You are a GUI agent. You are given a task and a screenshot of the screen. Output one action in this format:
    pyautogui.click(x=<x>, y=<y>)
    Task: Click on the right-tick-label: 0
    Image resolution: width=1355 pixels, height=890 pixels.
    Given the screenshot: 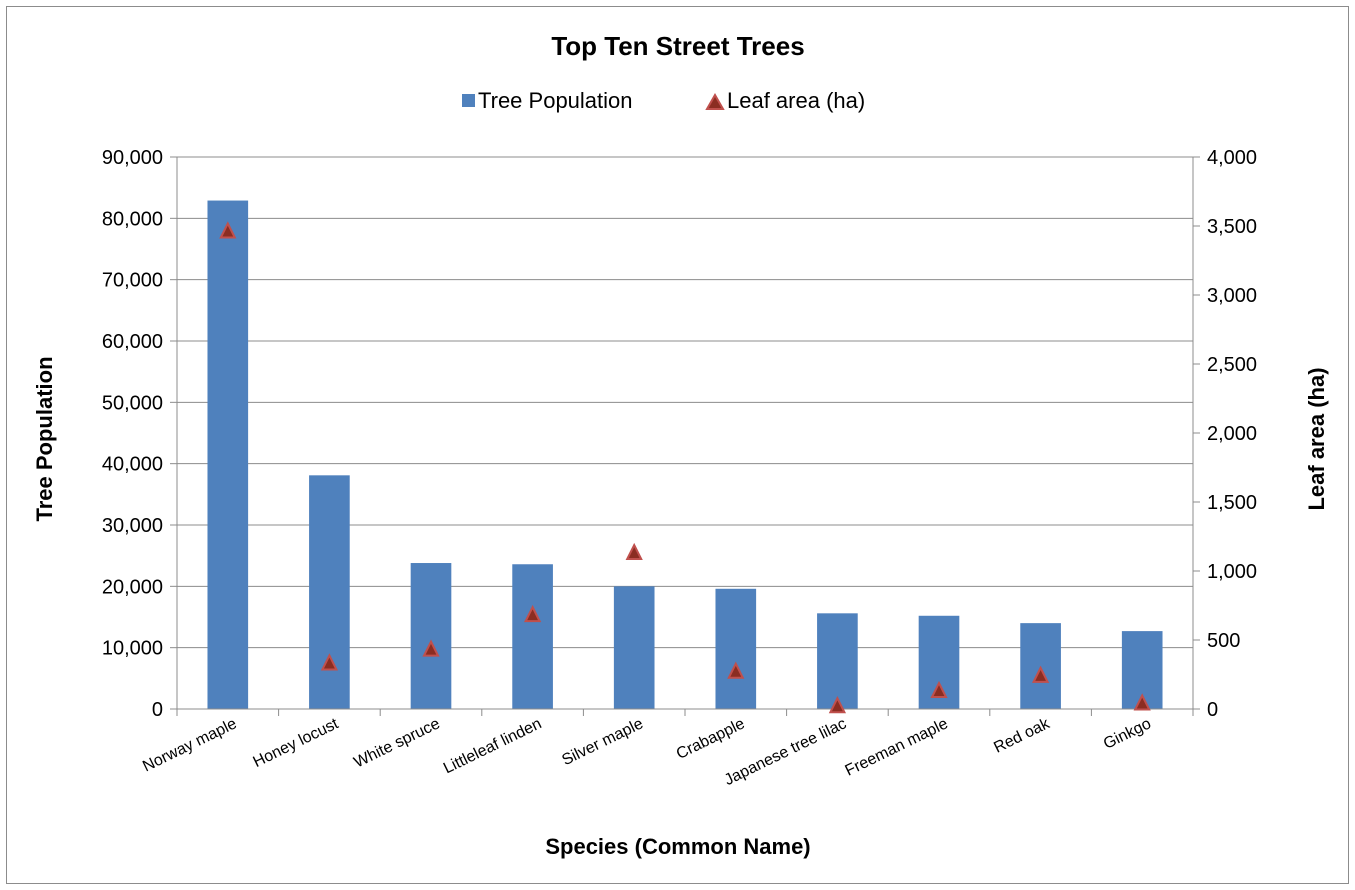 What is the action you would take?
    pyautogui.click(x=1212, y=710)
    